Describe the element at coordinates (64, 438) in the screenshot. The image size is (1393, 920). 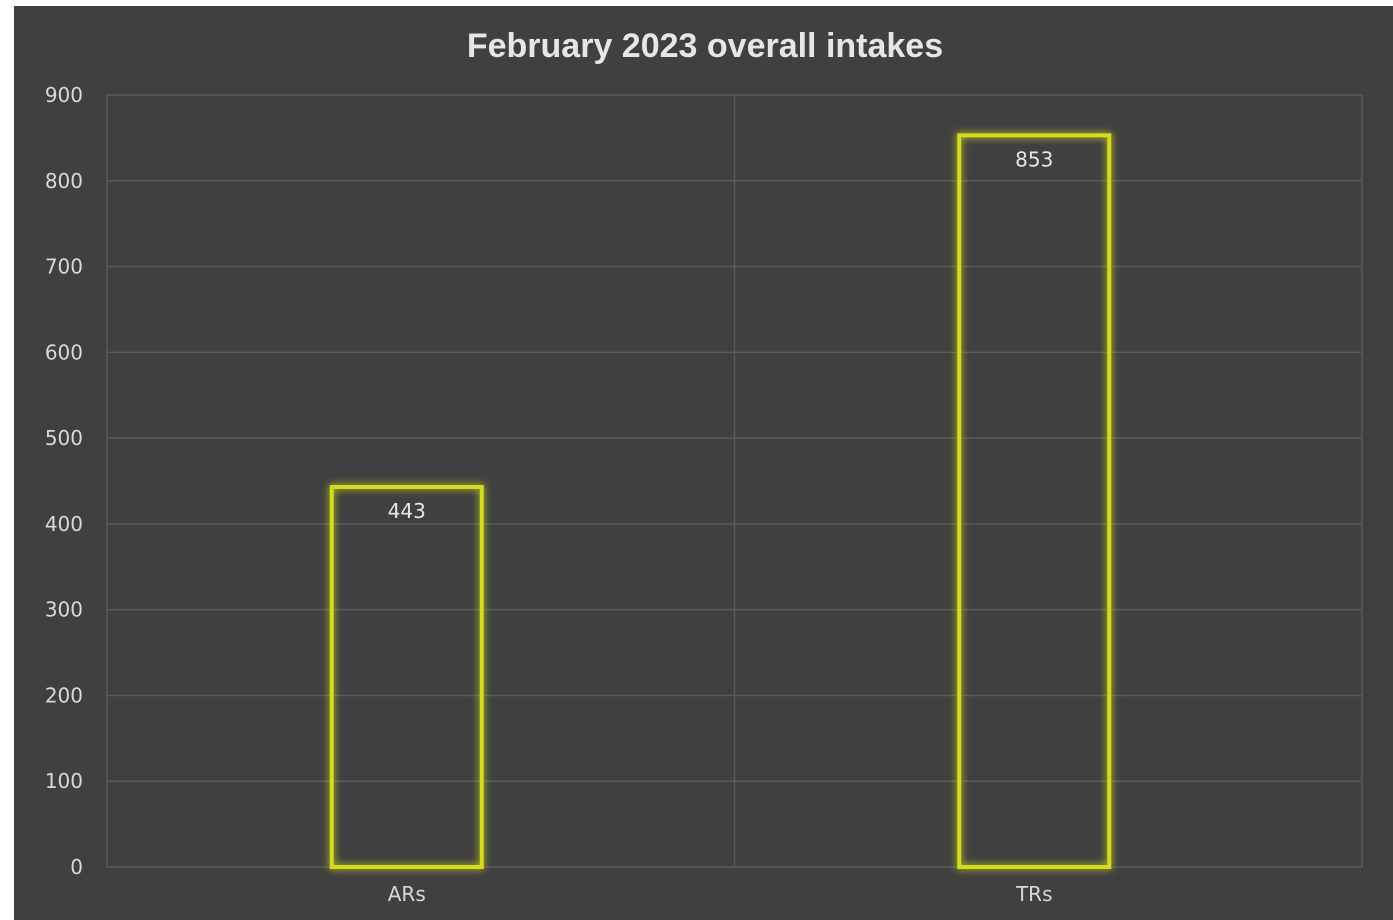
I see `y-tick-label: 500` at that location.